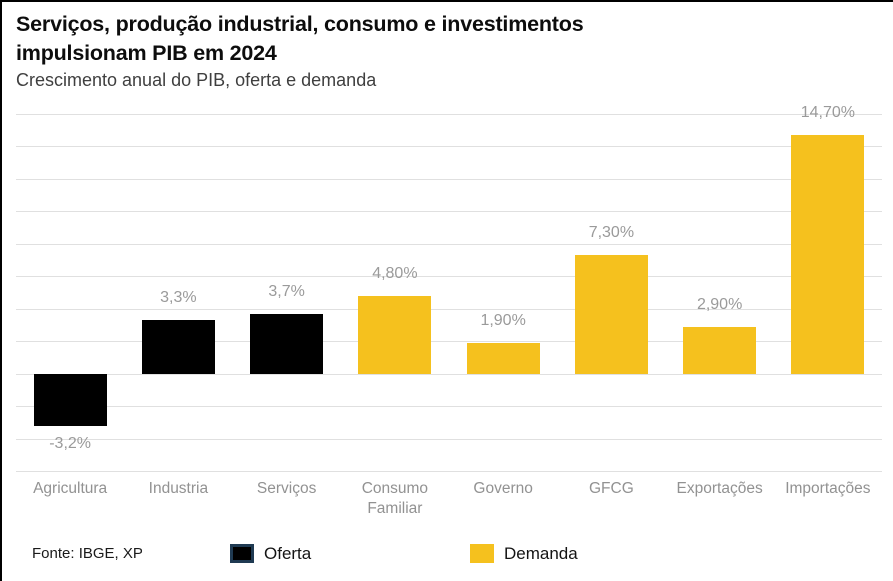  Describe the element at coordinates (178, 488) in the screenshot. I see `category-label-industria: Industria` at that location.